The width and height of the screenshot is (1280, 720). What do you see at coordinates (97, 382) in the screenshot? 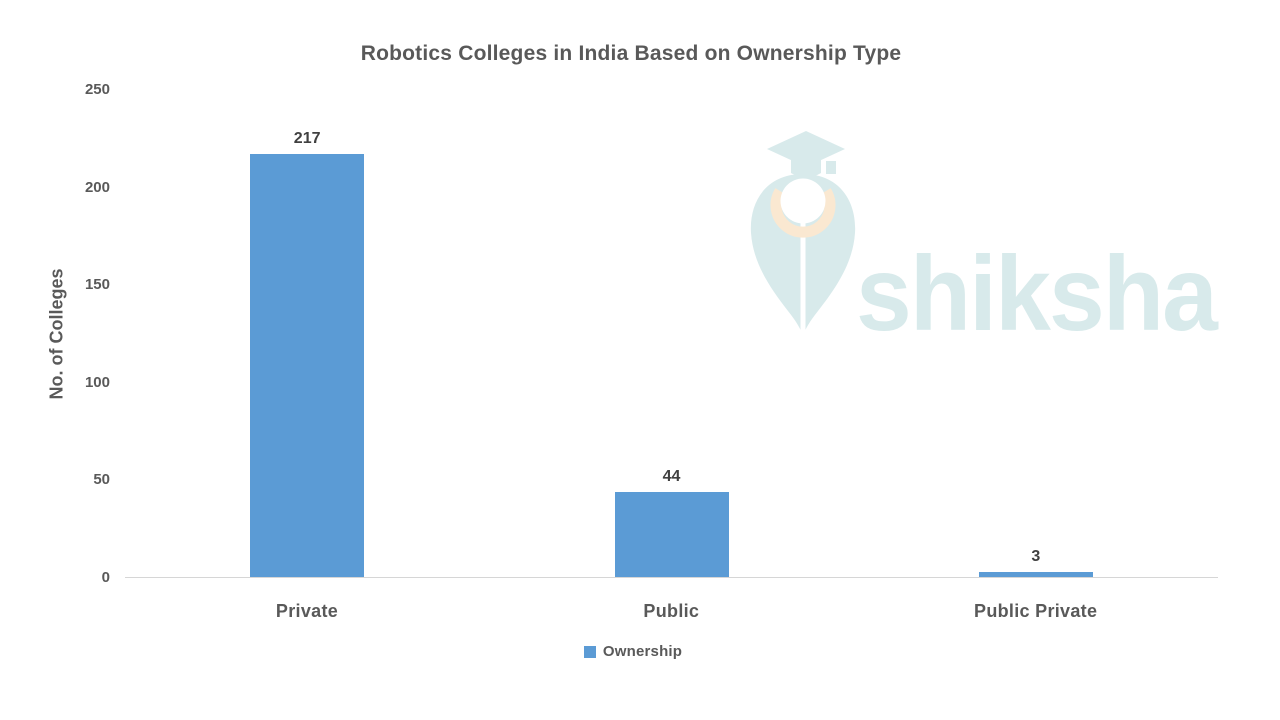
I see `y-tick-label: 100` at bounding box center [97, 382].